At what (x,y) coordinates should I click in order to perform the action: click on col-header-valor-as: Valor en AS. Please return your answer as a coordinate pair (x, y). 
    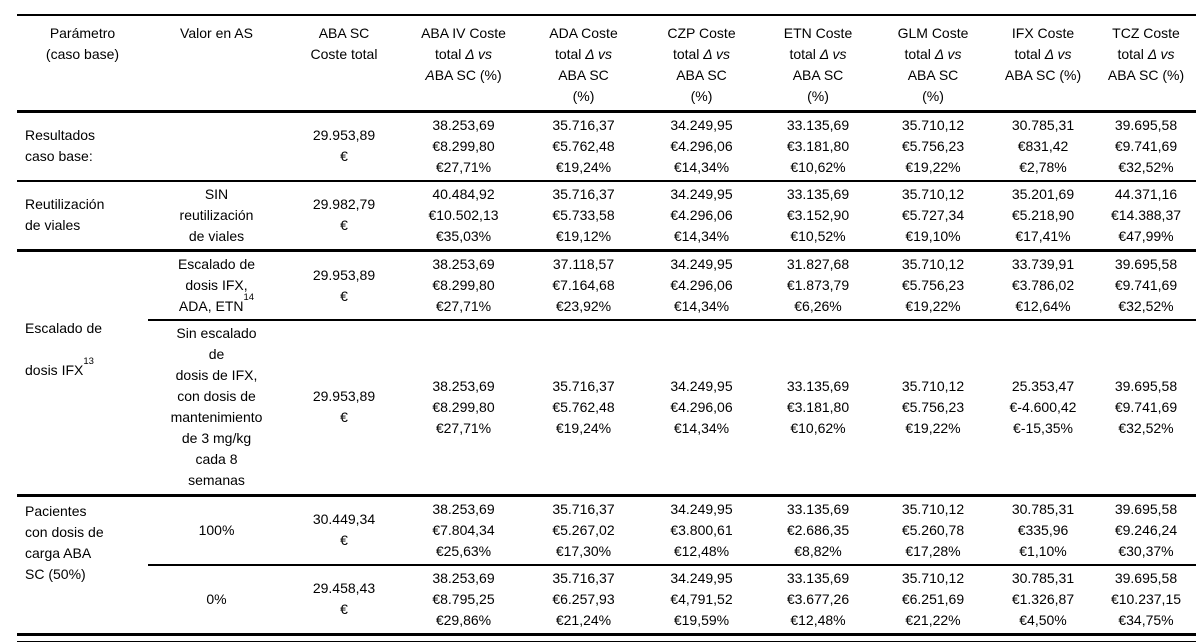
    Looking at the image, I should click on (216, 64).